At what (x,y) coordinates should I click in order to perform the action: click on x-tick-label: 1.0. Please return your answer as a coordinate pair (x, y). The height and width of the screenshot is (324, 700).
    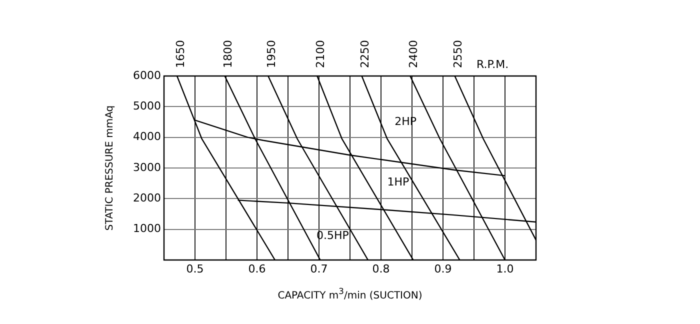
    Looking at the image, I should click on (505, 269).